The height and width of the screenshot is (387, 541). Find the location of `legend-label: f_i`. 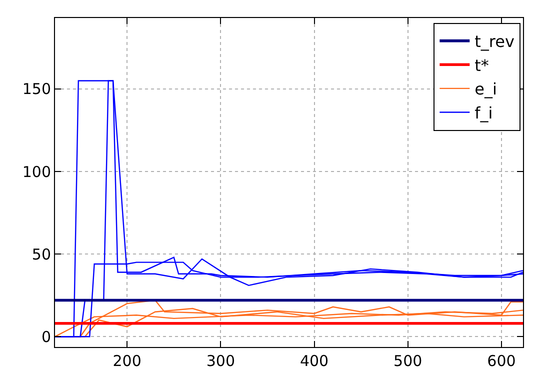

legend-label: f_i is located at coordinates (483, 112).